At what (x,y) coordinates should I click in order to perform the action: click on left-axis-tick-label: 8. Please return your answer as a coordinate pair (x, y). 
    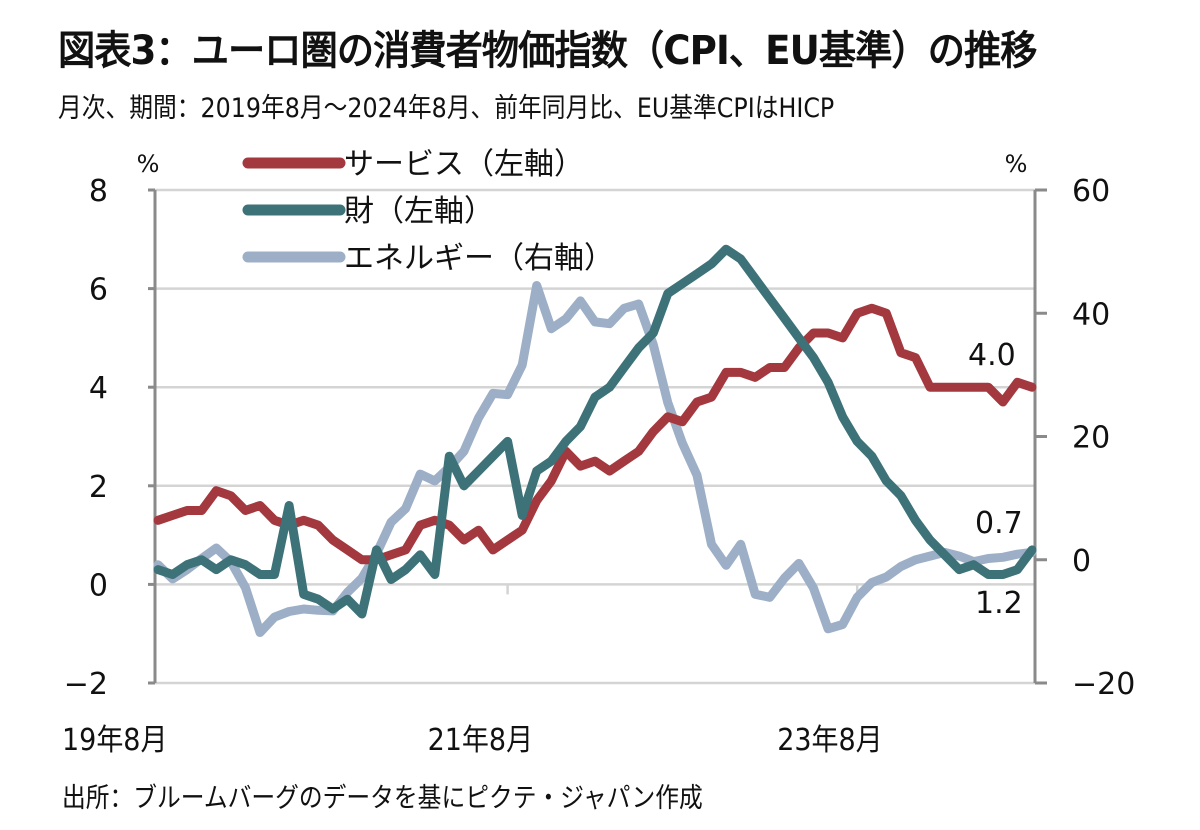
    Looking at the image, I should click on (98, 191).